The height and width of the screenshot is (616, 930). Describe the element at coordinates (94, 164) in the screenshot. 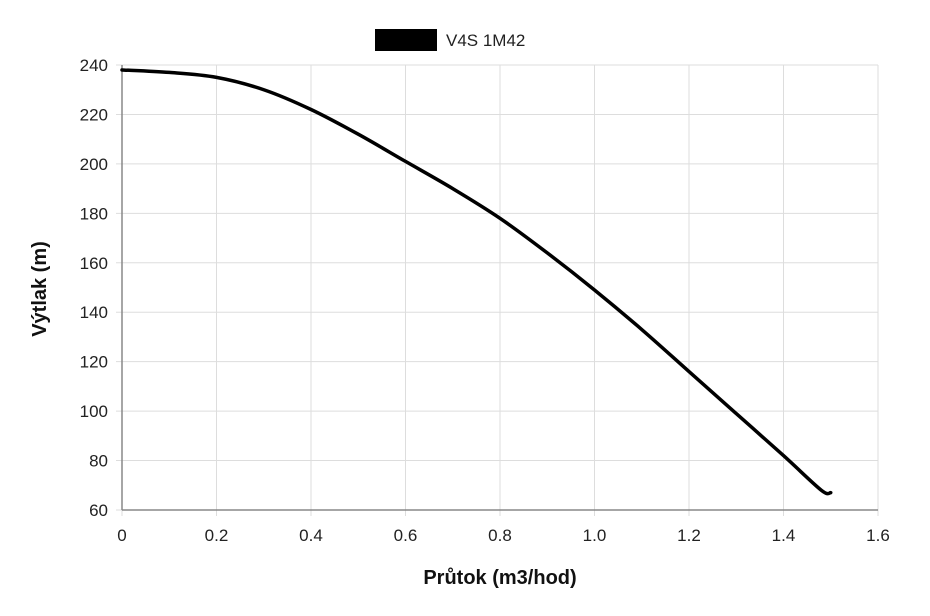

I see `y-tick-label: 200` at that location.